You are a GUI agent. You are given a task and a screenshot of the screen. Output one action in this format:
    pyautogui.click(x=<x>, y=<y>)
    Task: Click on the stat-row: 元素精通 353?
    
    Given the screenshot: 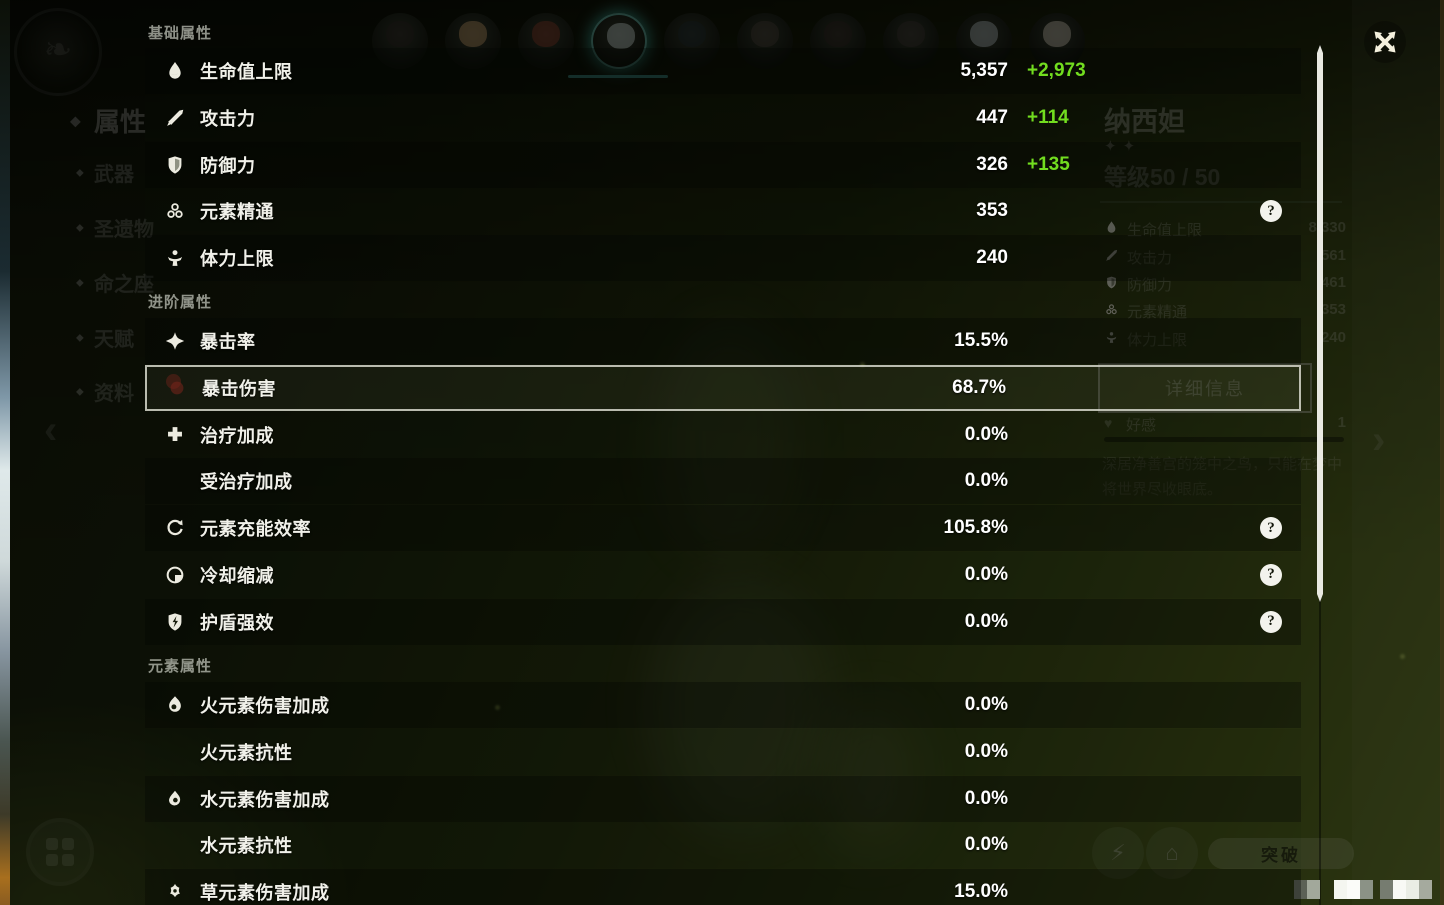 What is the action you would take?
    pyautogui.click(x=723, y=211)
    